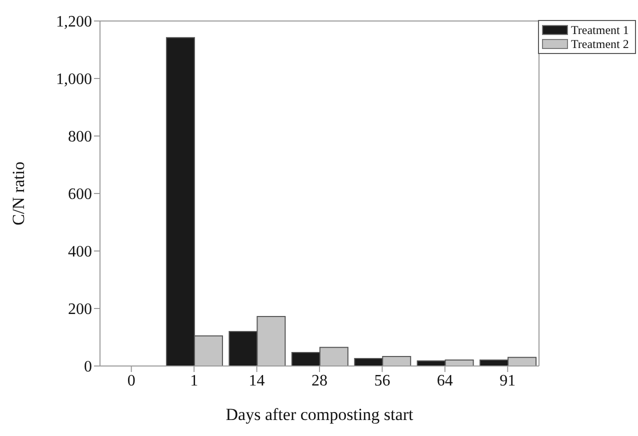 The width and height of the screenshot is (638, 436). I want to click on x-tick-label: 56, so click(382, 381).